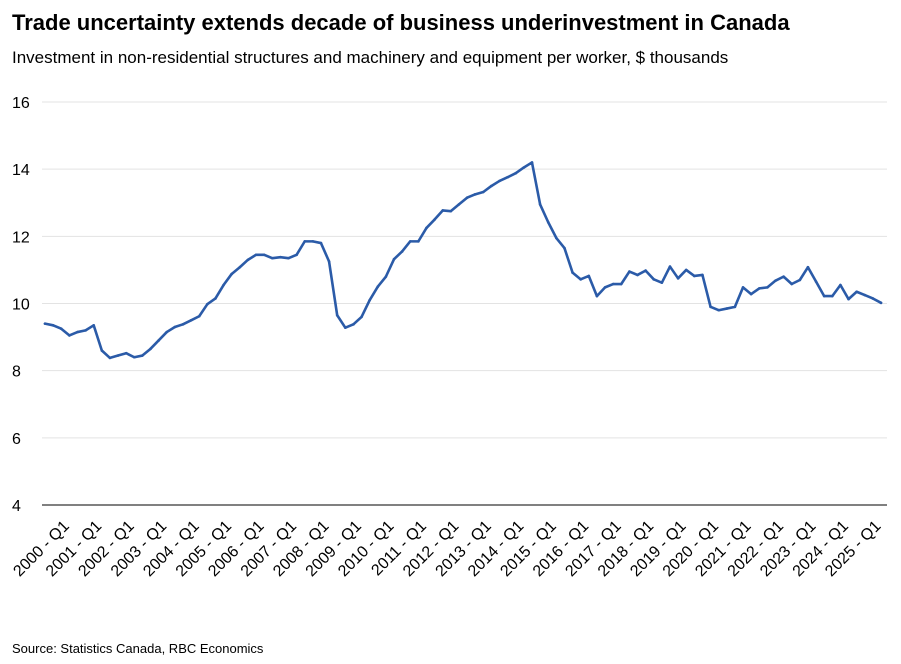 This screenshot has width=901, height=664. Describe the element at coordinates (21, 103) in the screenshot. I see `y-tick-label: 16` at that location.